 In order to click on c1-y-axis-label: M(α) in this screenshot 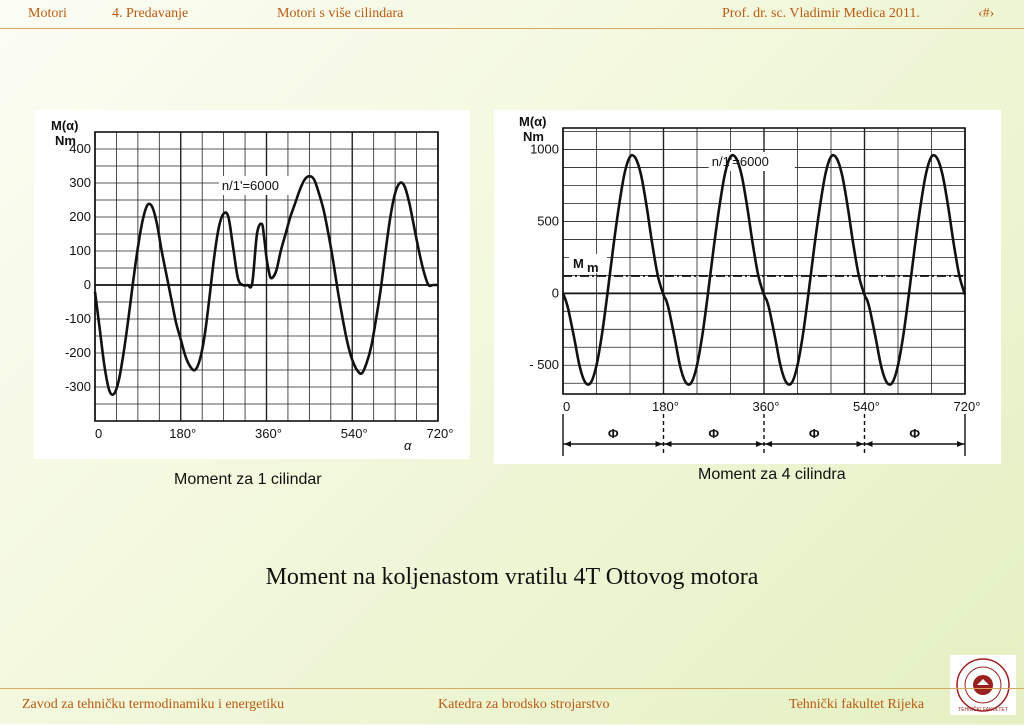, I will do `click(532, 121)`.